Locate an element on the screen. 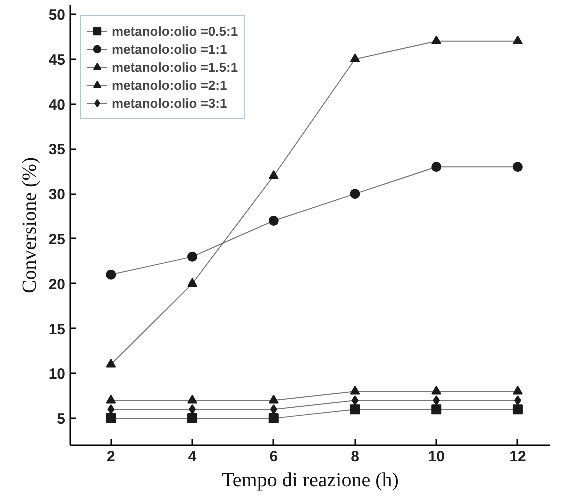  y-tick-label: 15 is located at coordinates (57, 329).